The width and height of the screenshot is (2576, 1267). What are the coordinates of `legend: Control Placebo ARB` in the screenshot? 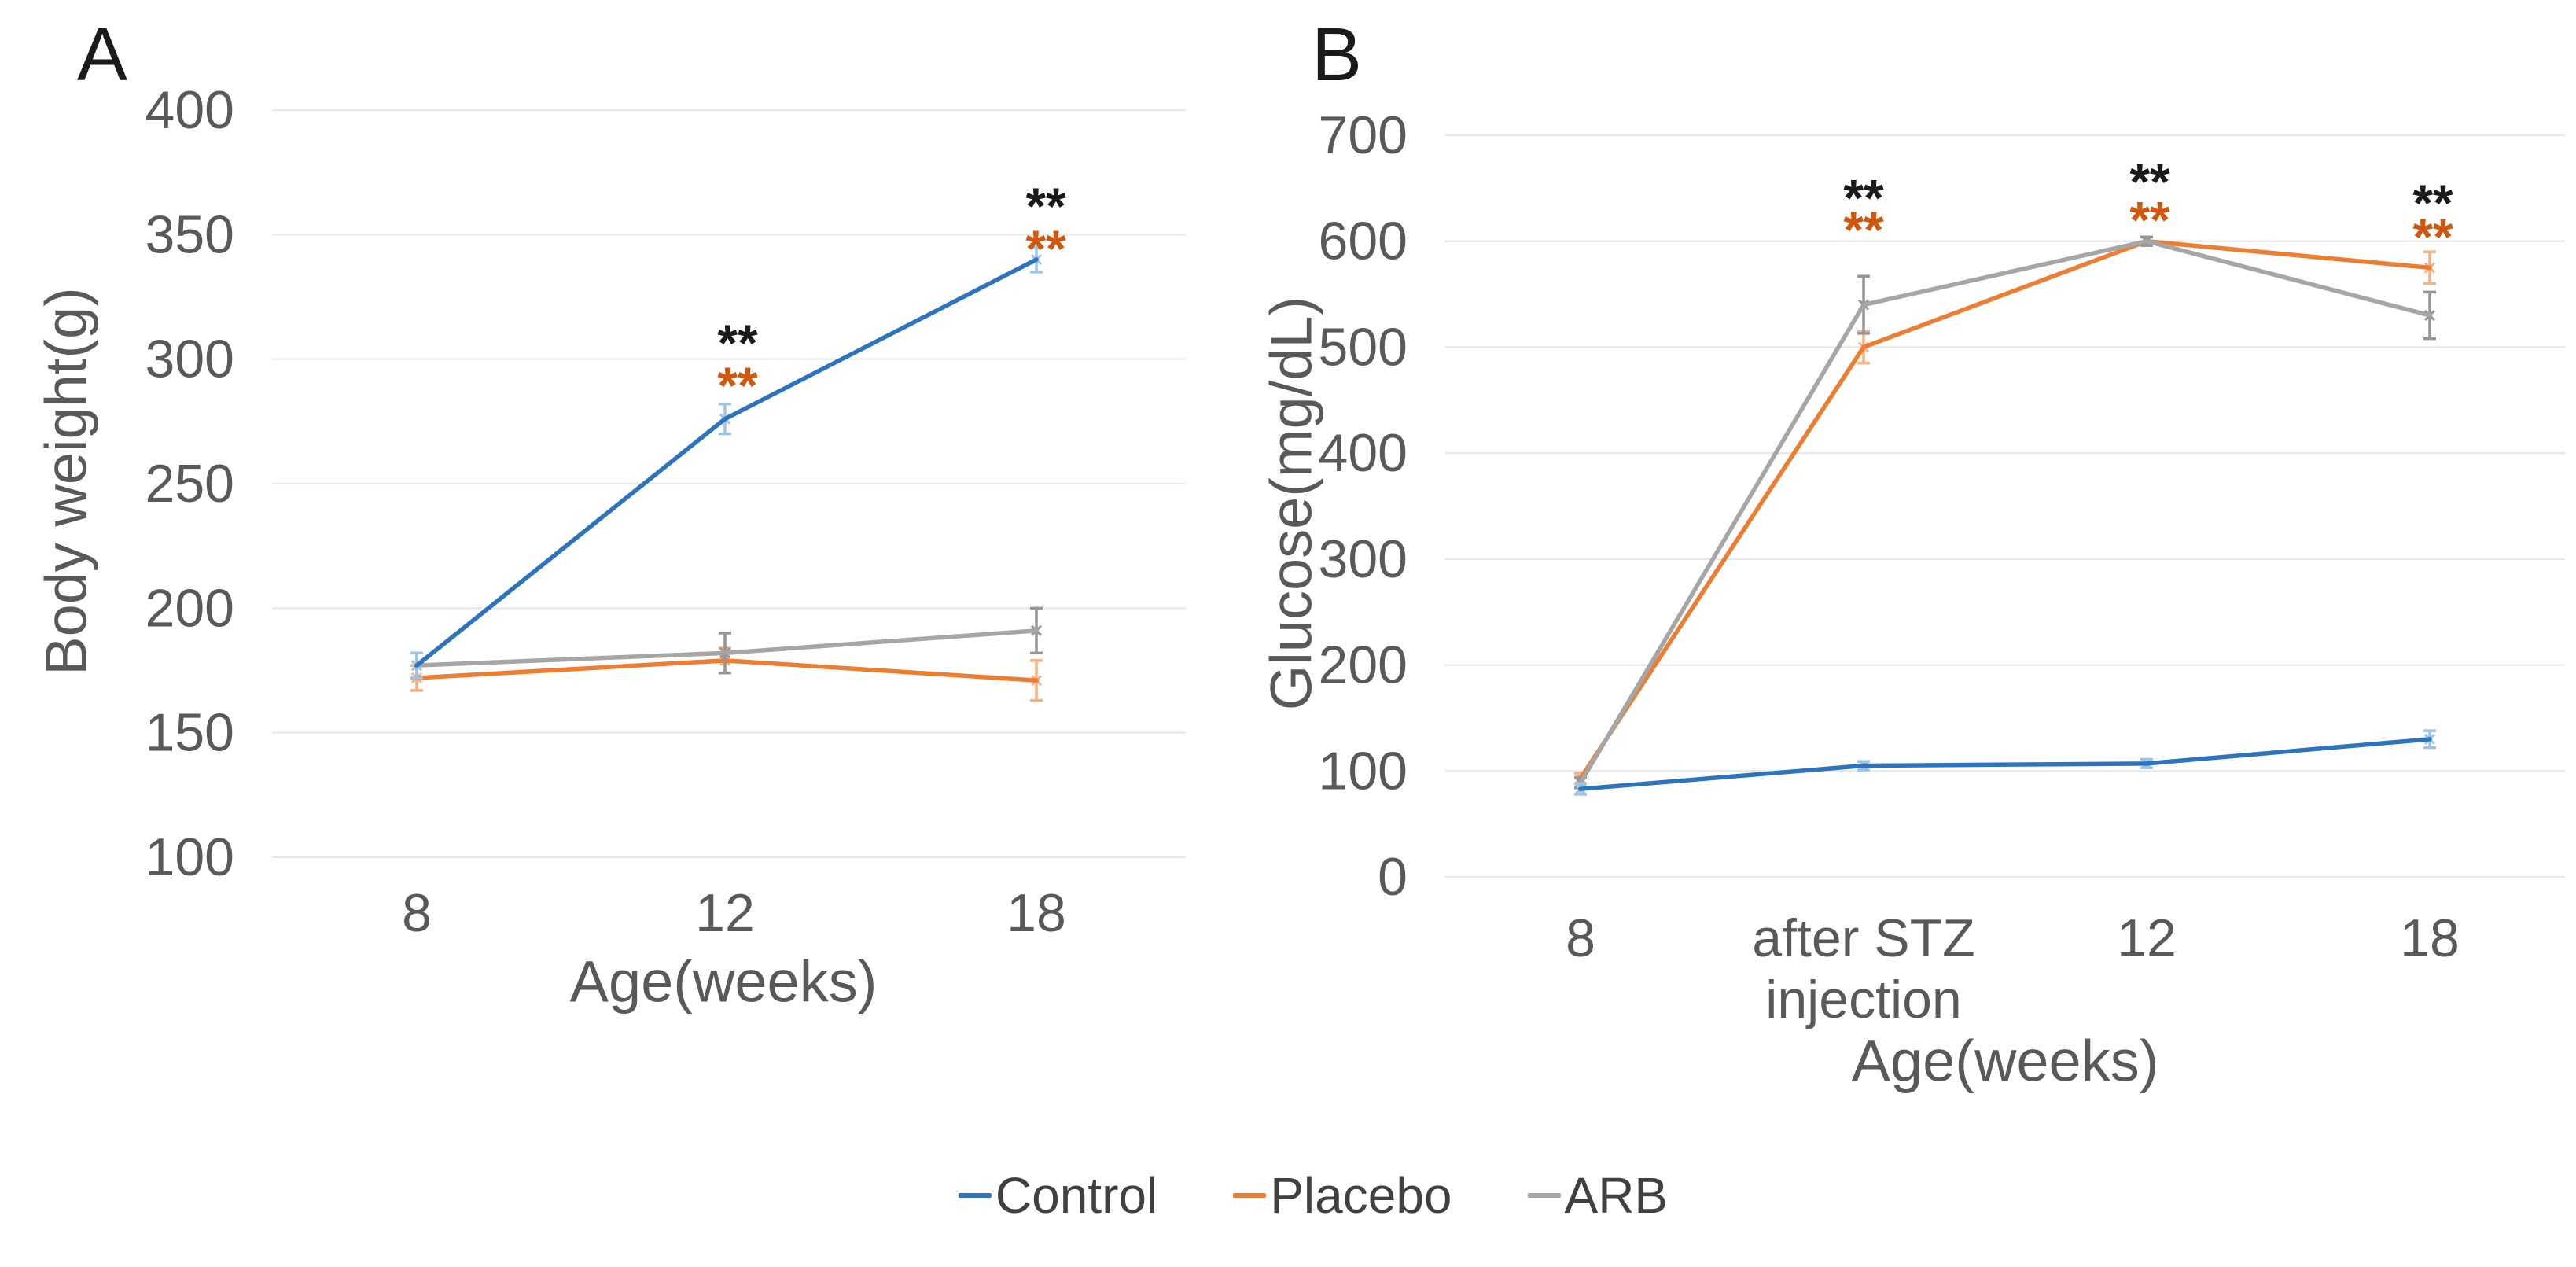 It's located at (1313, 1195).